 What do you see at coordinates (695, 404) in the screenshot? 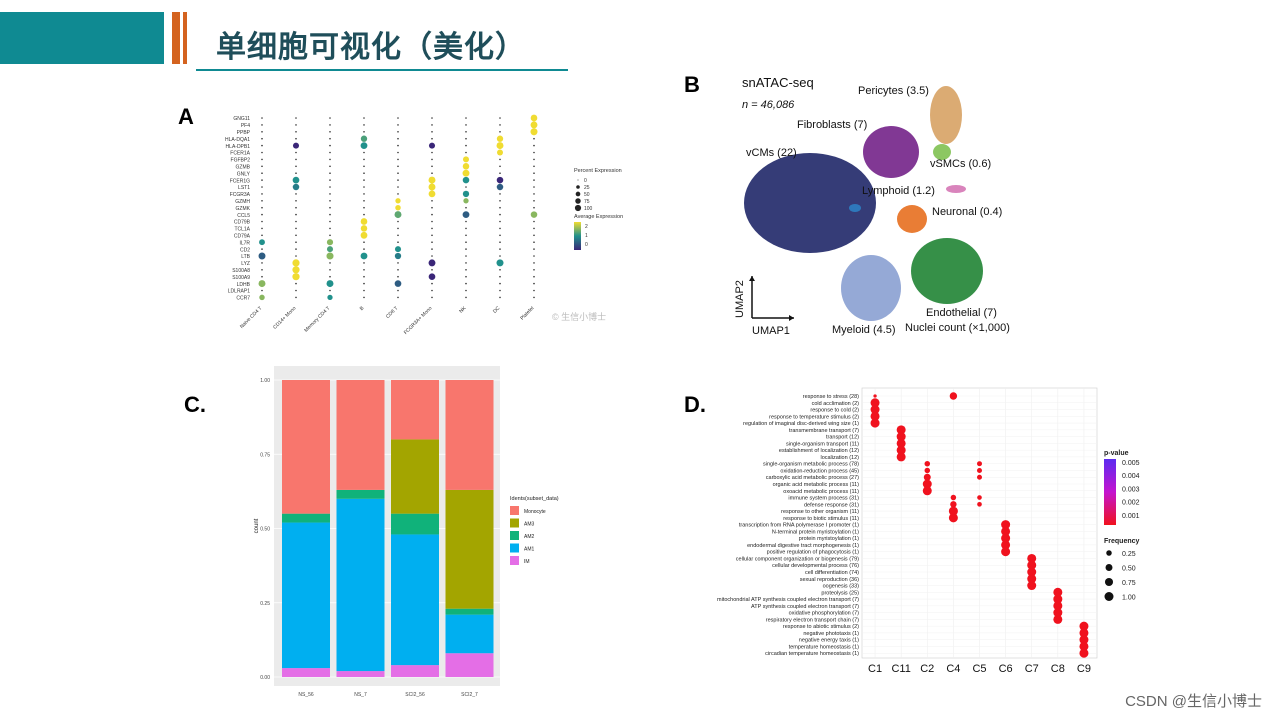
I see `panel-label-d: D.` at bounding box center [695, 404].